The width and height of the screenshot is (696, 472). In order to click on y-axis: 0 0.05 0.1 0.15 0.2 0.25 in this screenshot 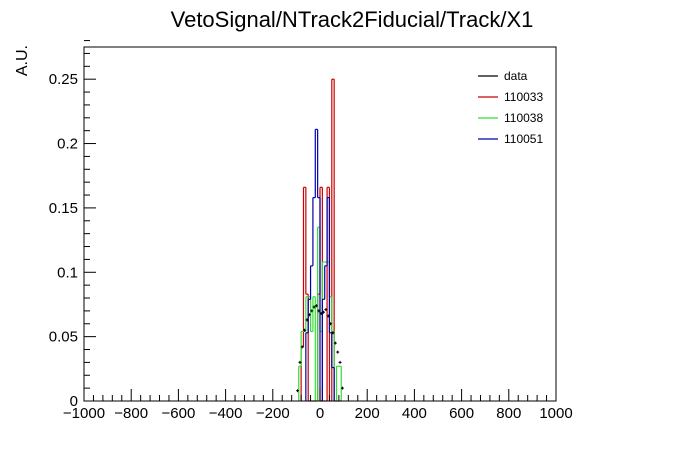, I will do `click(72, 225)`.